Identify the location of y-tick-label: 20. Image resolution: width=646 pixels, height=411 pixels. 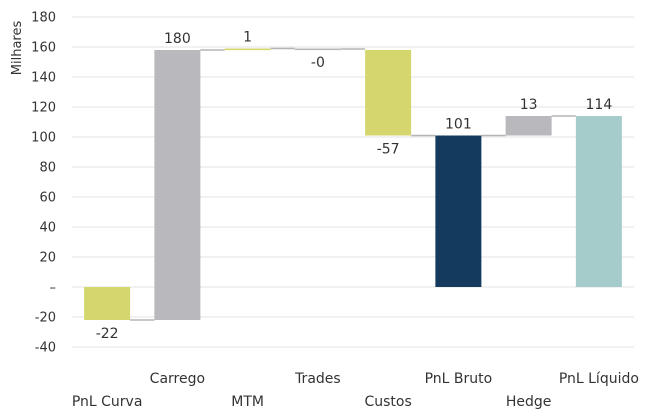
(47, 258).